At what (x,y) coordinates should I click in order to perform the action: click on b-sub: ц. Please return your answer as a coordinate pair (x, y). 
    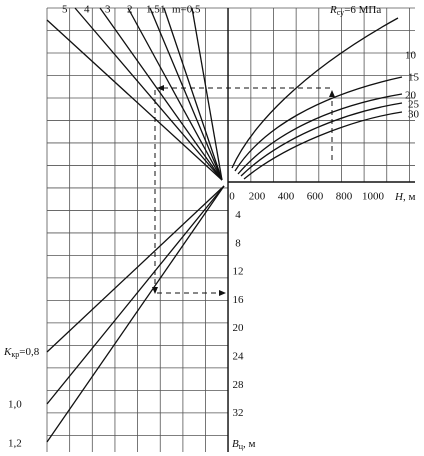
    Looking at the image, I should click on (241, 446).